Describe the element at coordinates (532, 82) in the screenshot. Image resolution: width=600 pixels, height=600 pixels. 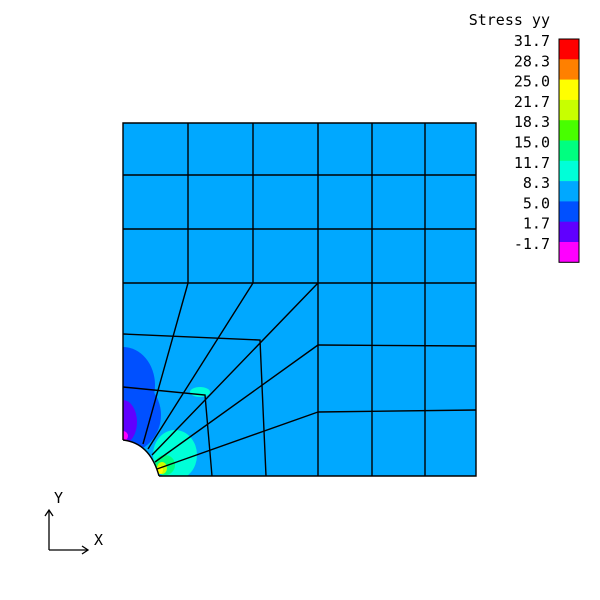
I see `legend-value-label: 25.0` at that location.